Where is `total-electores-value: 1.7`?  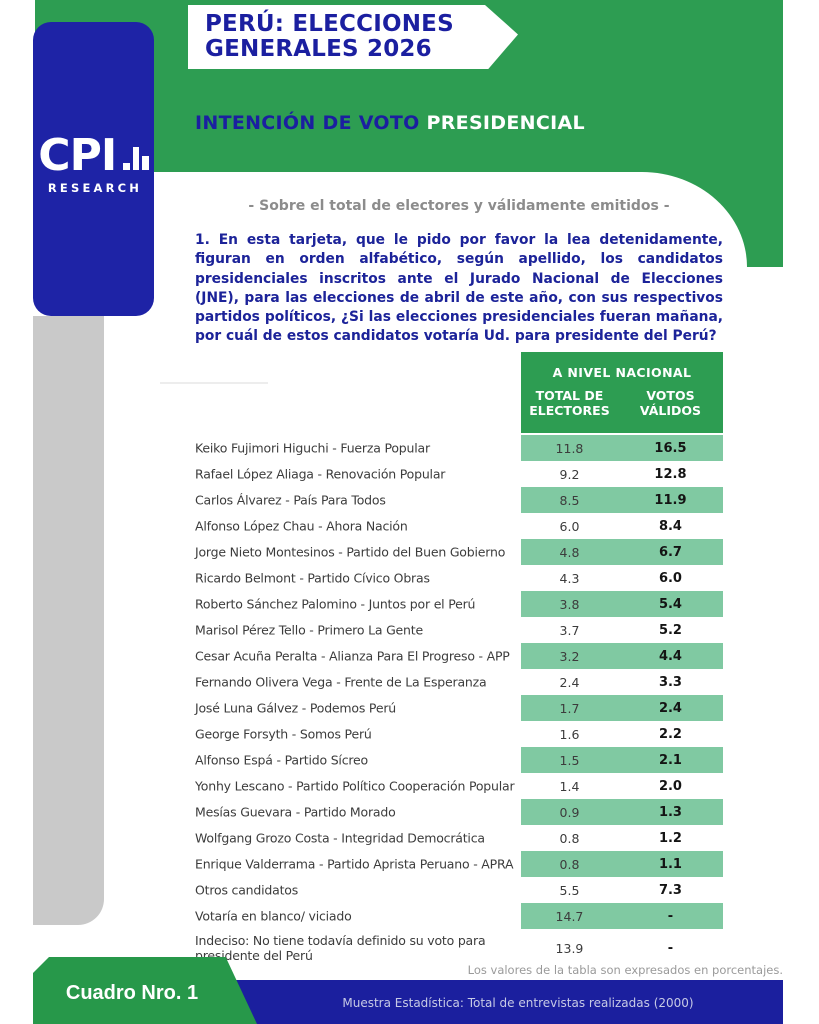 total-electores-value: 1.7 is located at coordinates (569, 708).